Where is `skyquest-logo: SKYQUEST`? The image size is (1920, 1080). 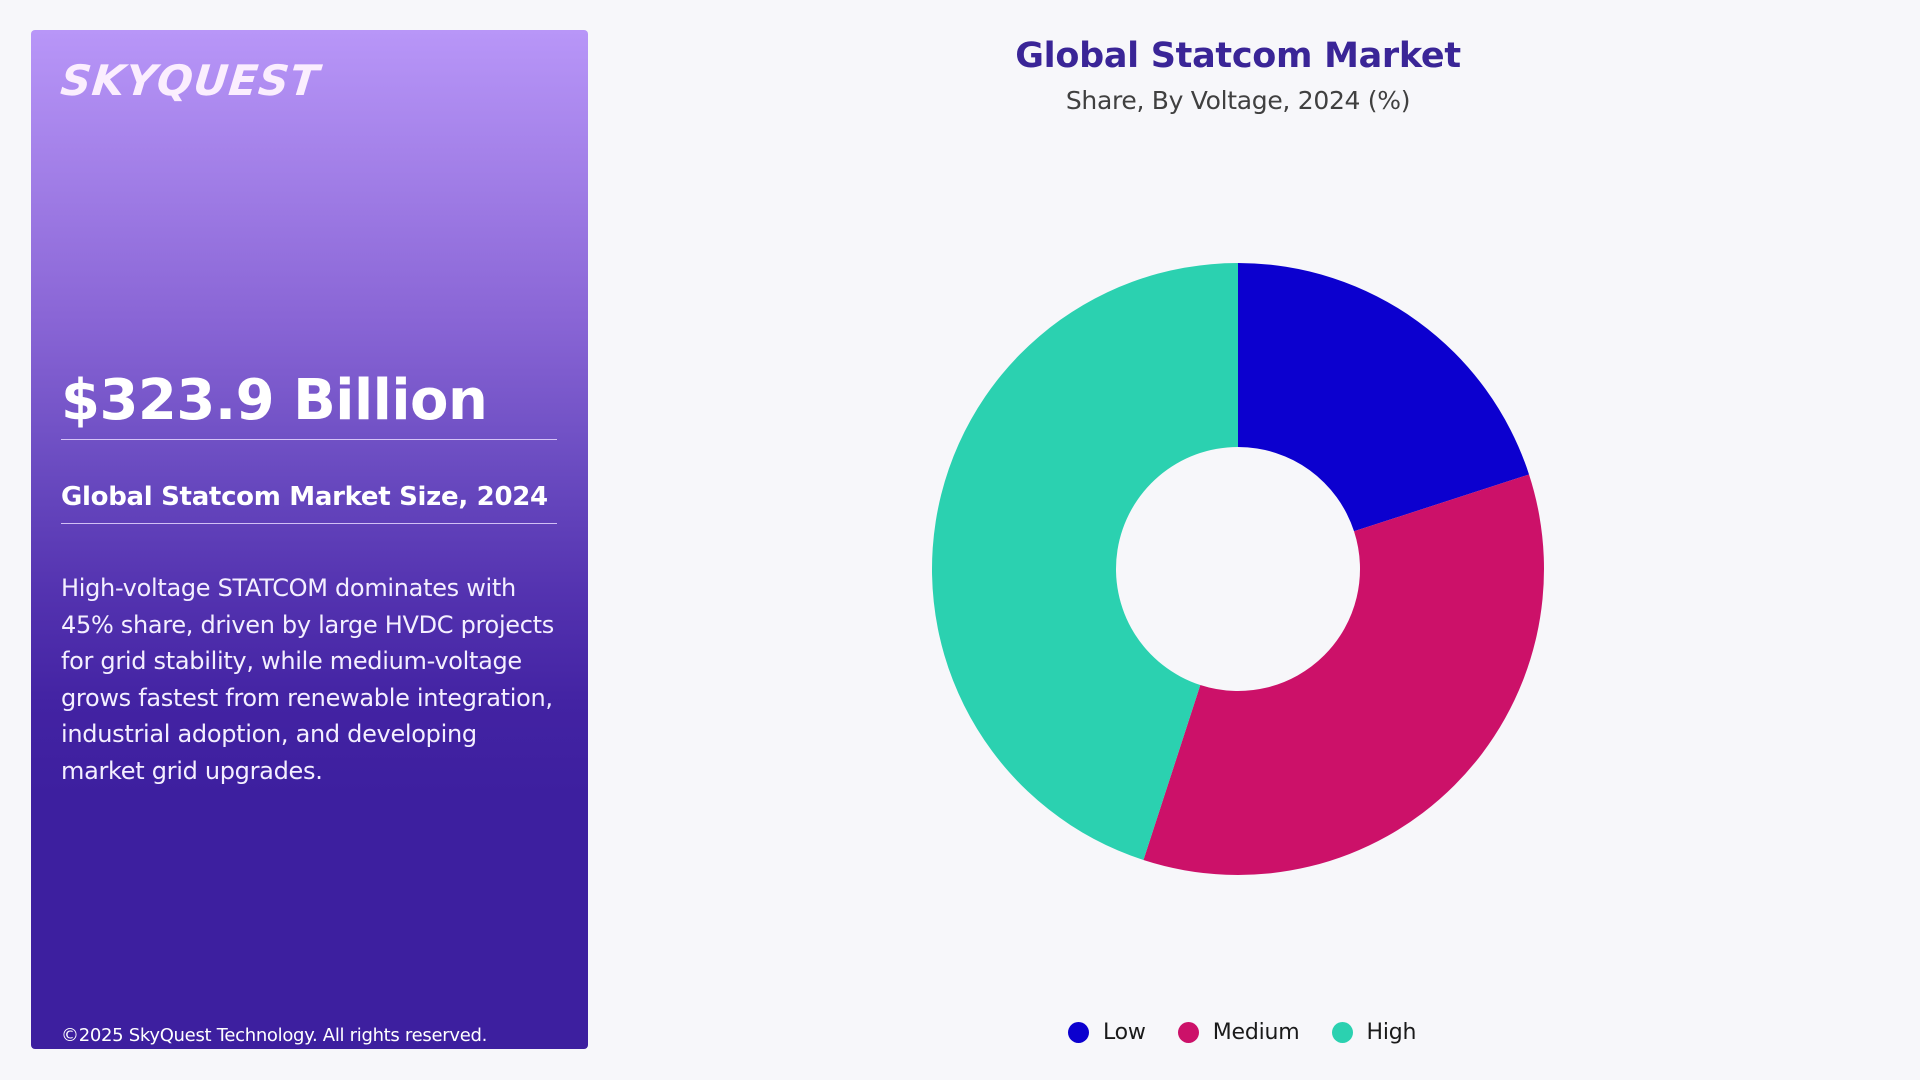
skyquest-logo: SKYQUEST is located at coordinates (190, 80).